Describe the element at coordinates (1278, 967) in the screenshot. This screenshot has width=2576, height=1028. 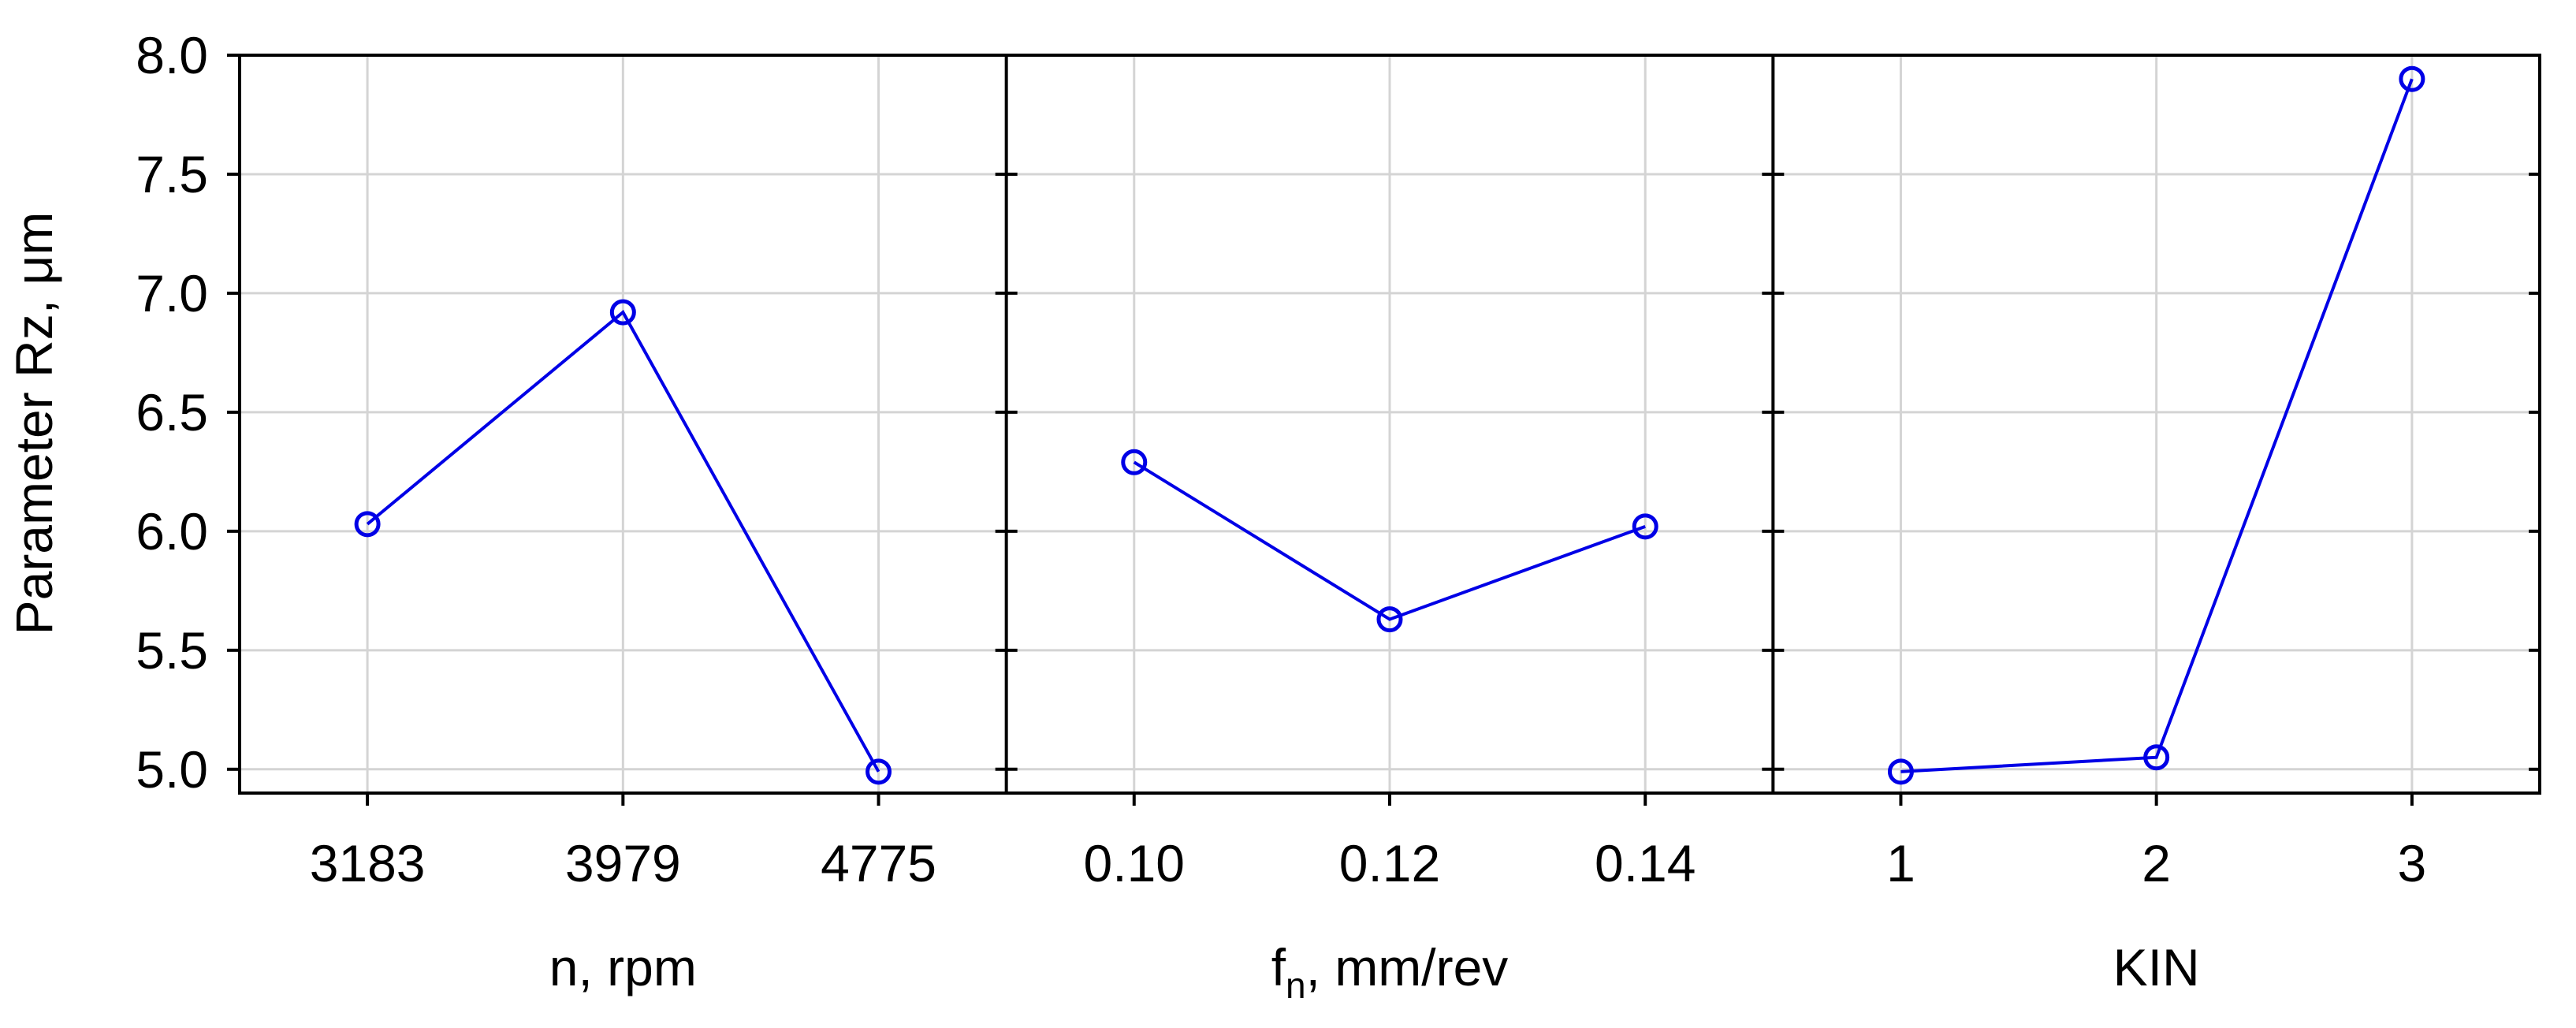
I see `x-axis-label-main: f` at that location.